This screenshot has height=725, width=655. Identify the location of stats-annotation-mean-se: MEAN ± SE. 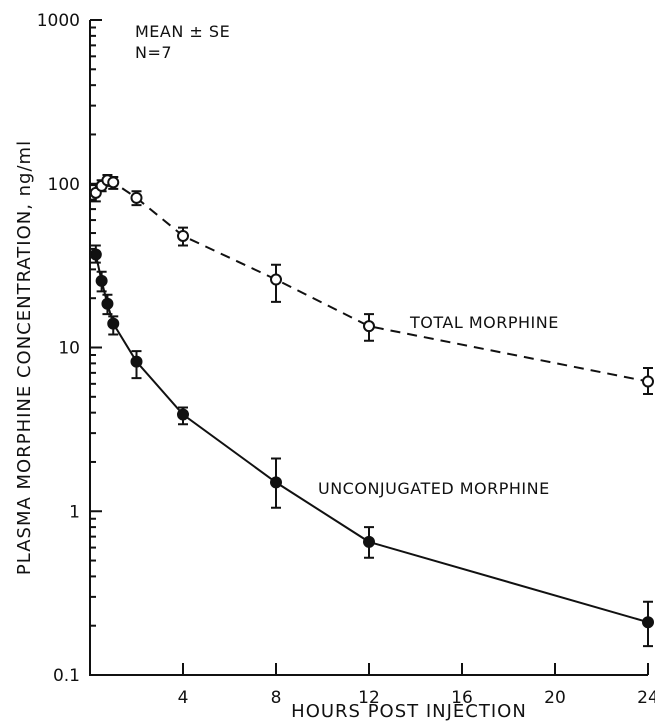
(182, 31).